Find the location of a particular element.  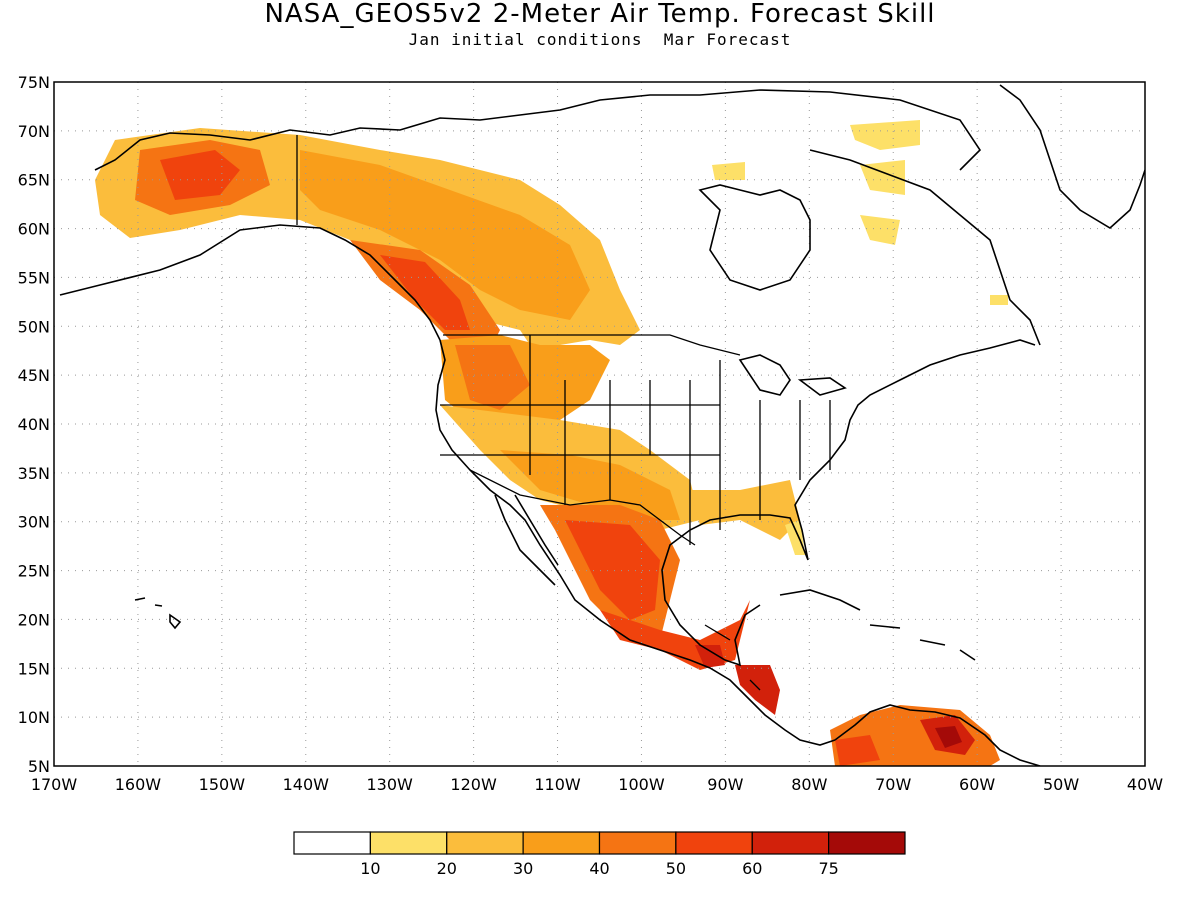

lat-tick-label: 70N is located at coordinates (34, 131).